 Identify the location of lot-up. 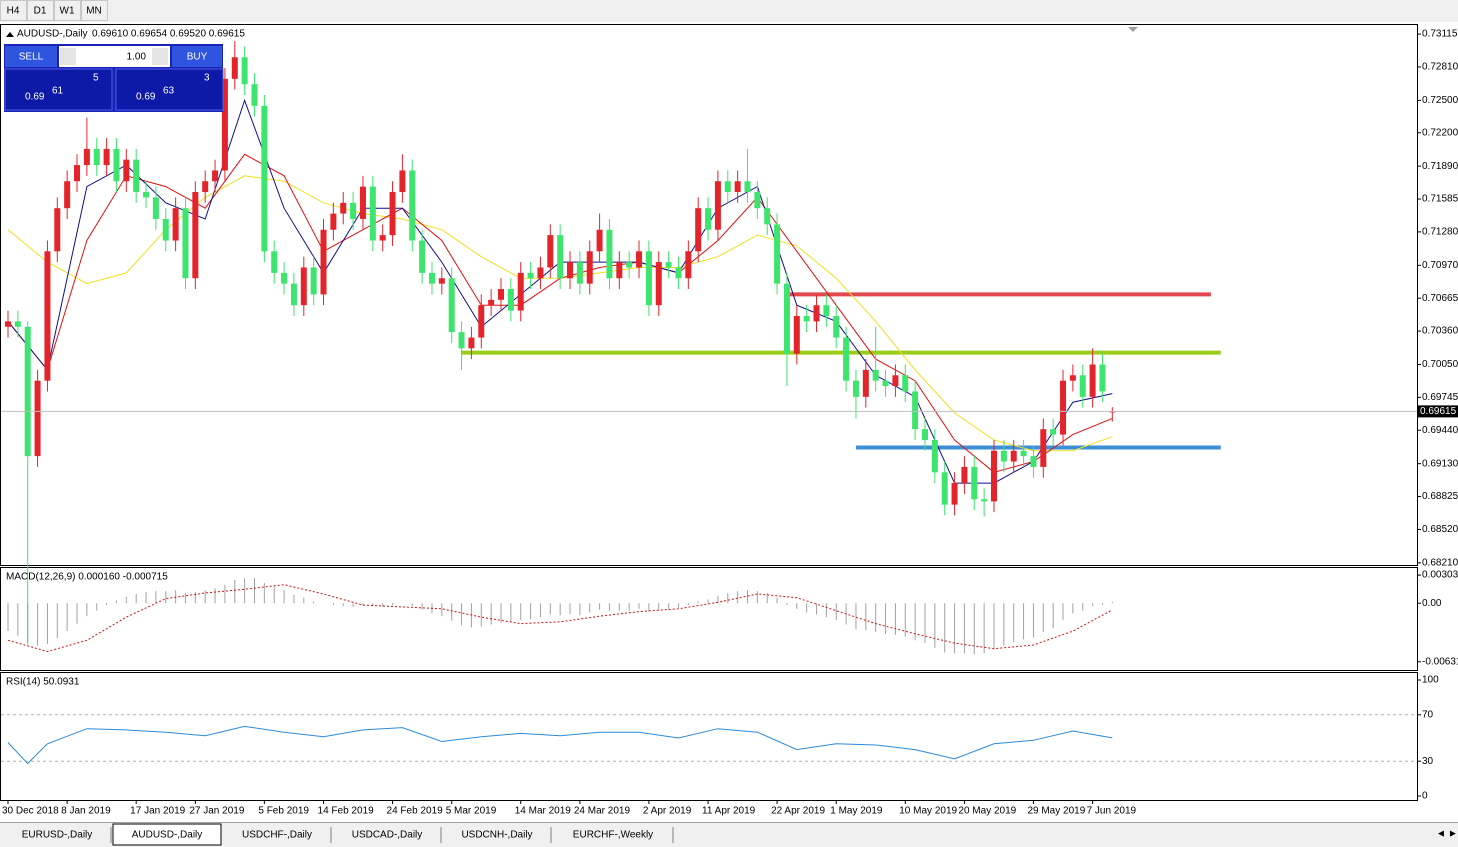
(160, 56).